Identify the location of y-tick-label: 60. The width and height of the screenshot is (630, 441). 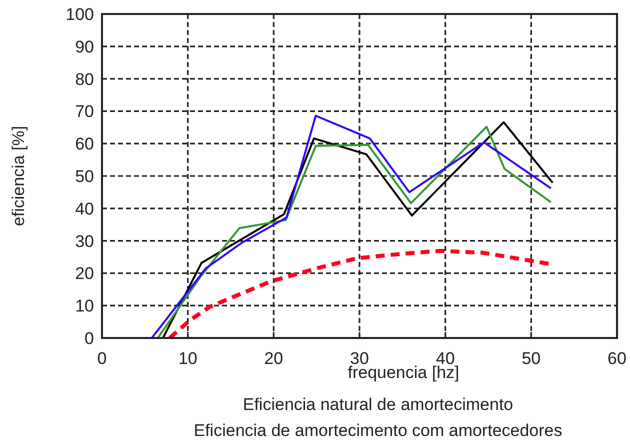
(84, 144).